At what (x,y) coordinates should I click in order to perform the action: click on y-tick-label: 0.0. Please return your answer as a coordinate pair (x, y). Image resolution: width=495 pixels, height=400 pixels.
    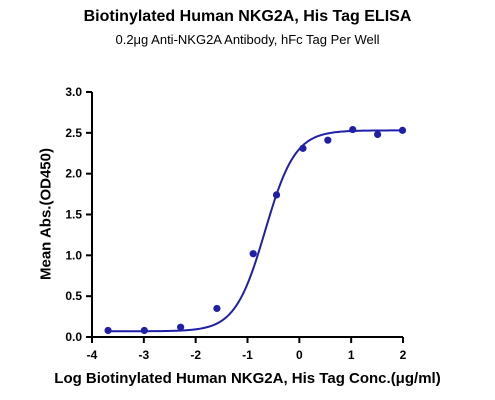
    Looking at the image, I should click on (73, 337).